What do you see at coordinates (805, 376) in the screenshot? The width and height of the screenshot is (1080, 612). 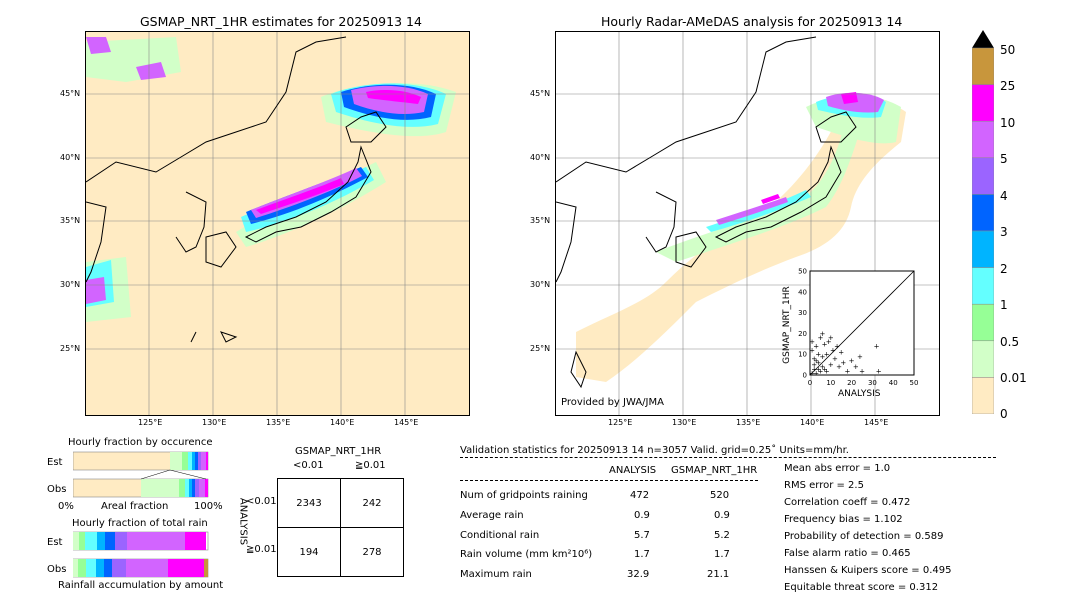 I see `scatter-ytick: 0` at bounding box center [805, 376].